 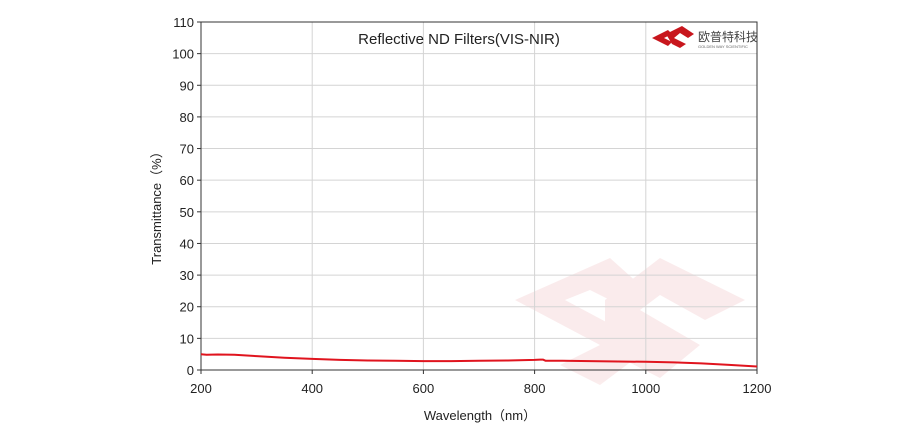 I want to click on y-tick-label: 0, so click(x=190, y=370).